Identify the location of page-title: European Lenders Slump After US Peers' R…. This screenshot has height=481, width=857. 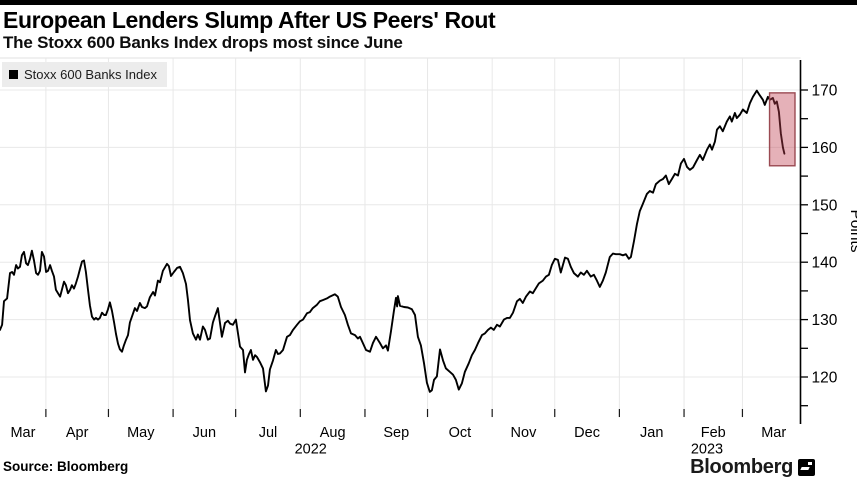
(249, 20).